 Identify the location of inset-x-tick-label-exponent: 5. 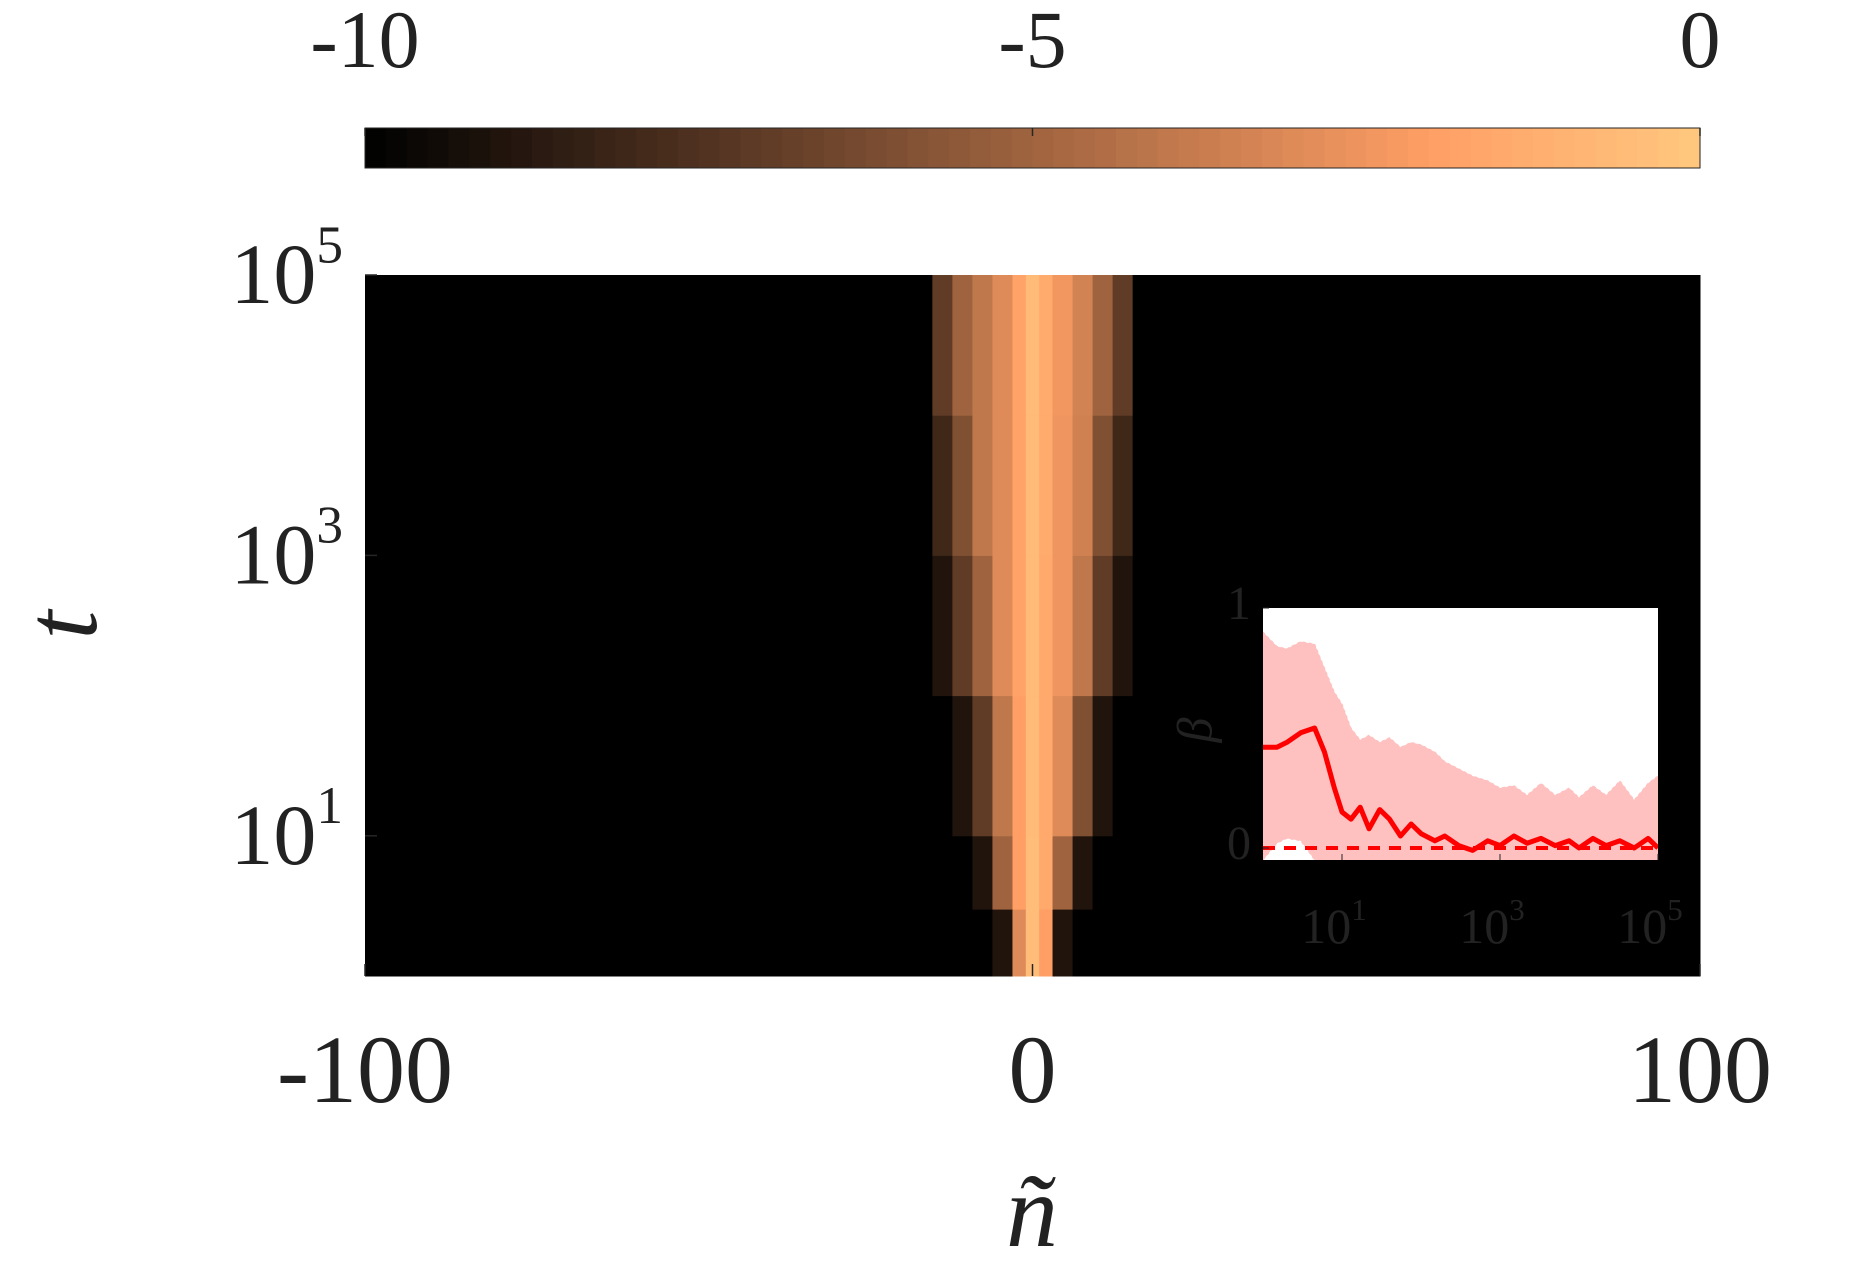
(1675, 909).